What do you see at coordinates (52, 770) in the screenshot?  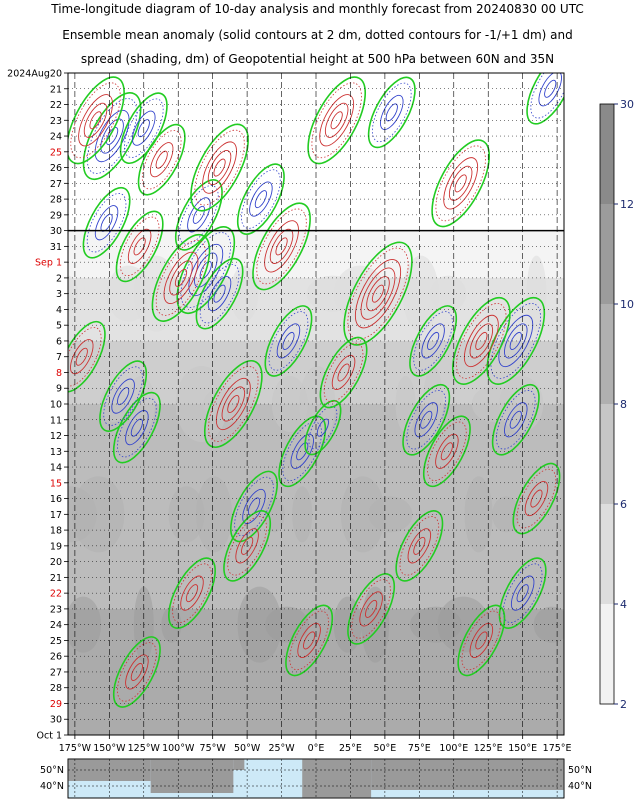 I see `map-lat-label-left: 50°N` at bounding box center [52, 770].